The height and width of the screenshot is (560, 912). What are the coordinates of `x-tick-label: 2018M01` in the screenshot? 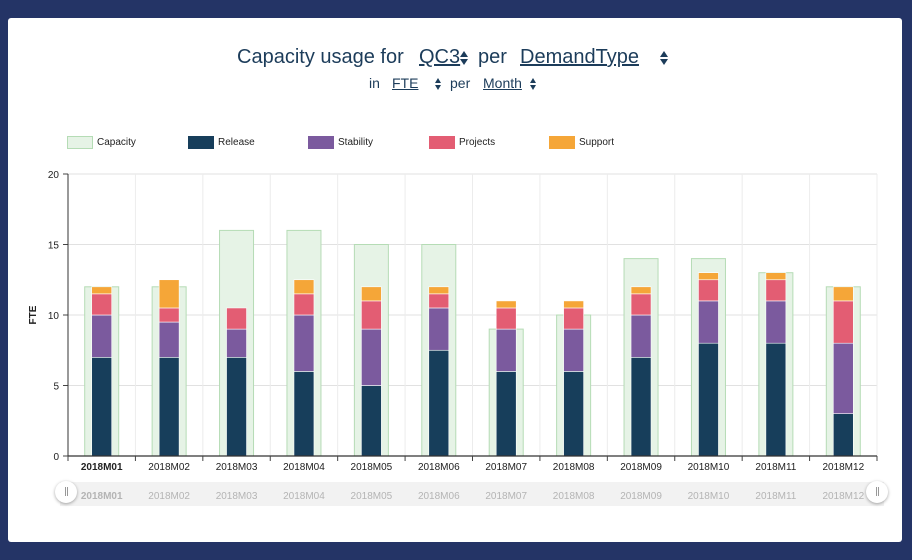 It's located at (102, 467).